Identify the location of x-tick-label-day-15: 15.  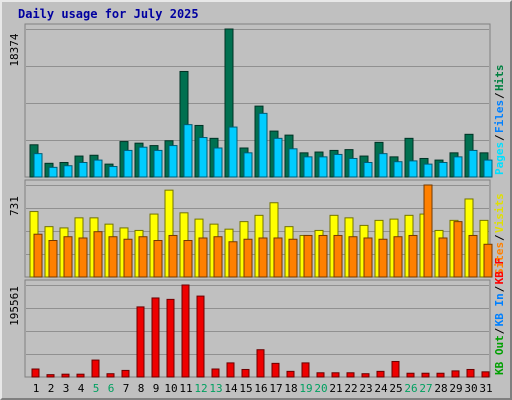
(245, 388).